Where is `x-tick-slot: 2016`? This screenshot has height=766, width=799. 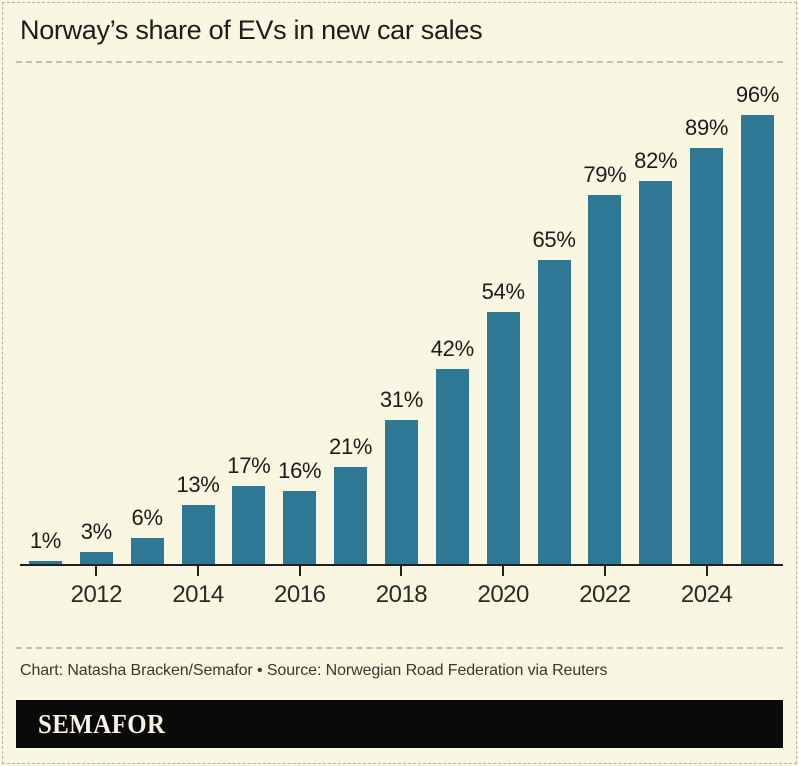
x-tick-slot: 2016 is located at coordinates (300, 587).